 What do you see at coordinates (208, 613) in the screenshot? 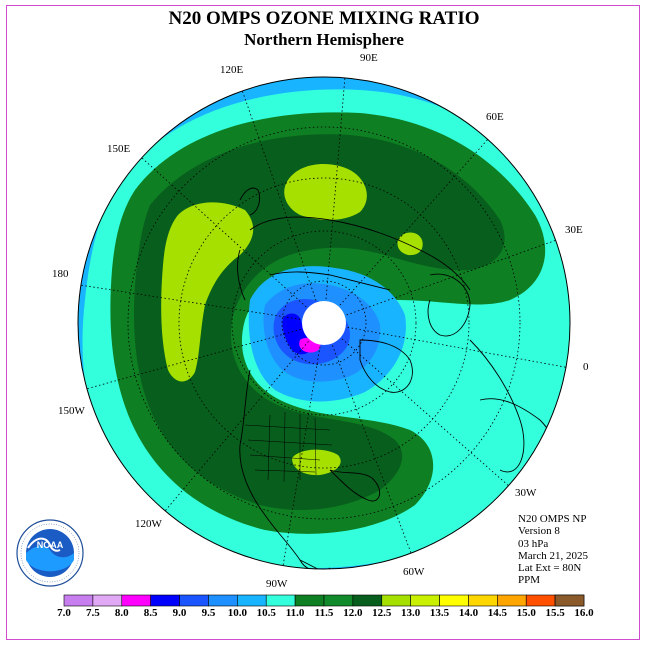
I see `colorbar-tick-label: 9.5` at bounding box center [208, 613].